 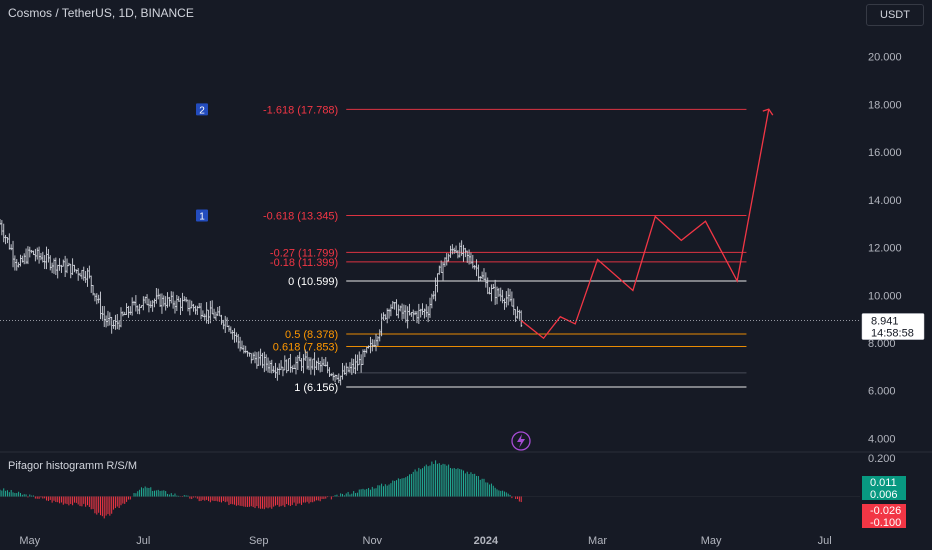 I want to click on price-axis-tick: 14.000, so click(x=885, y=201).